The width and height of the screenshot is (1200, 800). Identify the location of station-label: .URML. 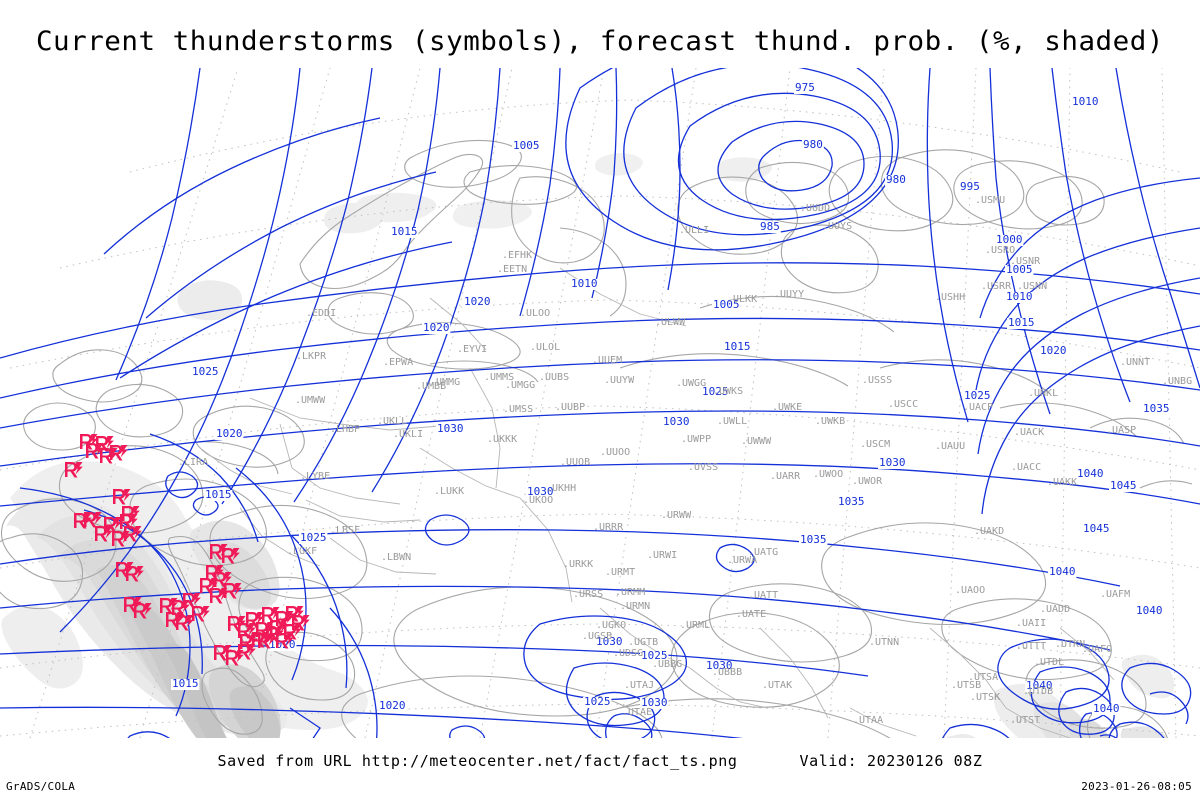
(695, 625).